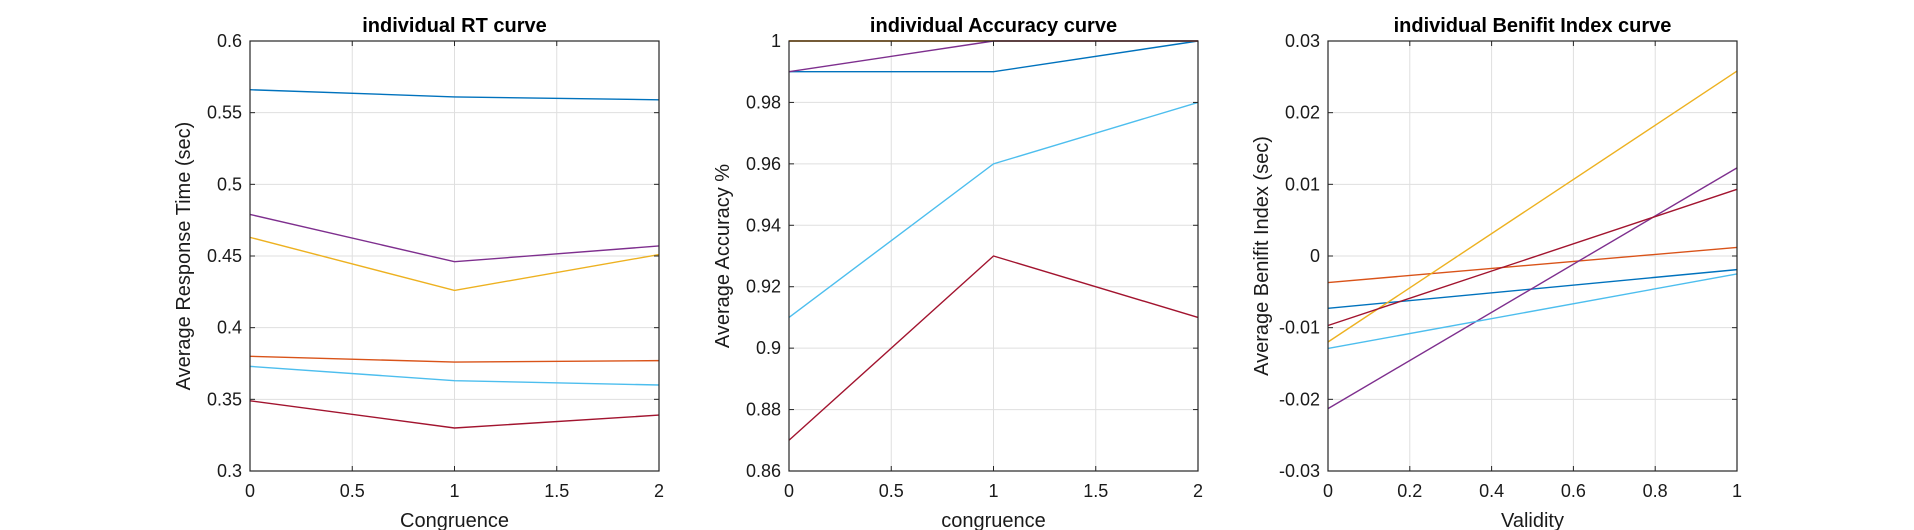 The height and width of the screenshot is (530, 1914). I want to click on x-tick-label: 0.8, so click(1655, 491).